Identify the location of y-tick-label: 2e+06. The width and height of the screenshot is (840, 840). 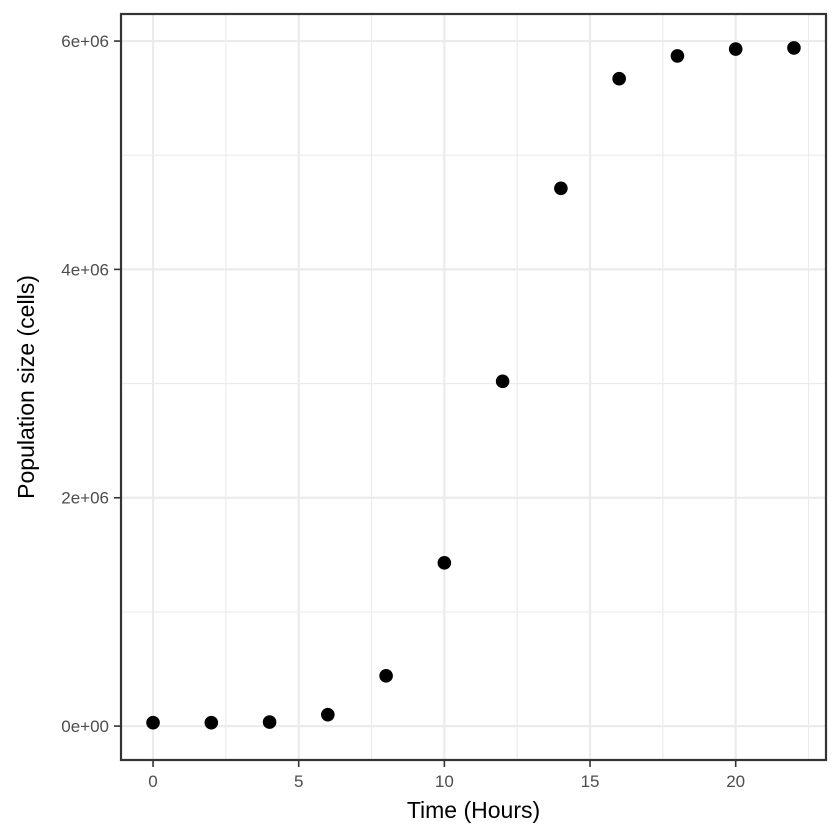
(85, 498).